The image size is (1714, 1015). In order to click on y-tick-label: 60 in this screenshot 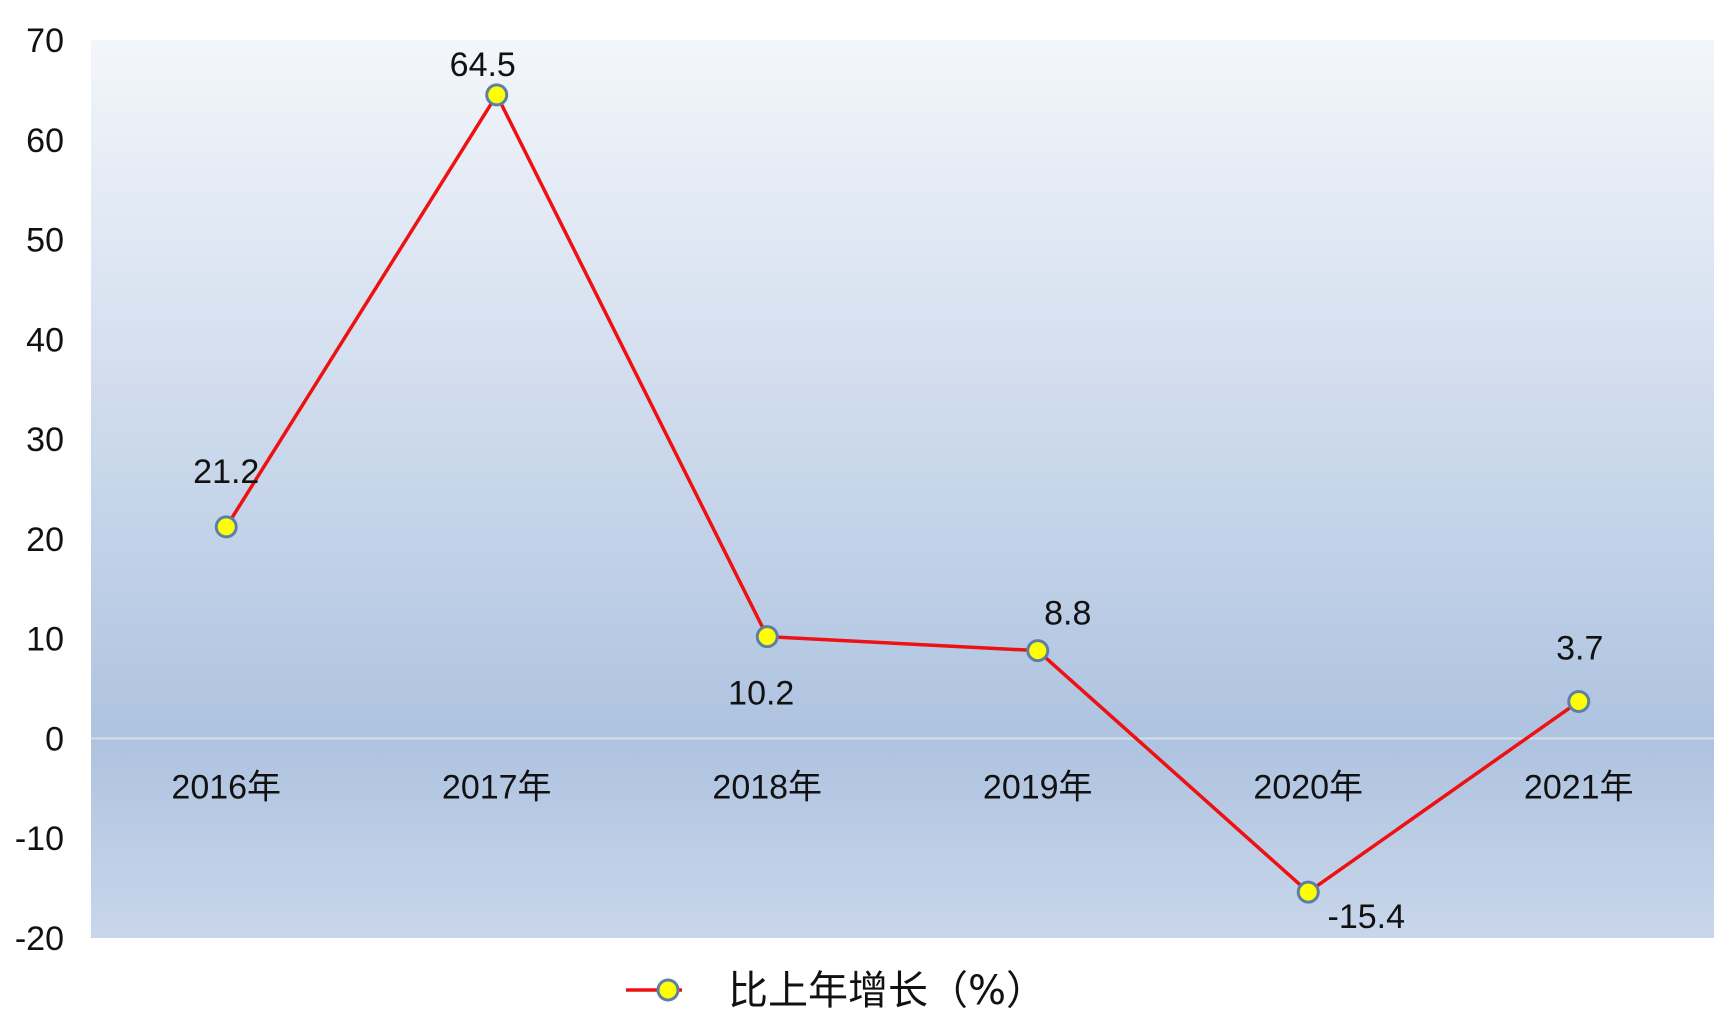, I will do `click(45, 141)`.